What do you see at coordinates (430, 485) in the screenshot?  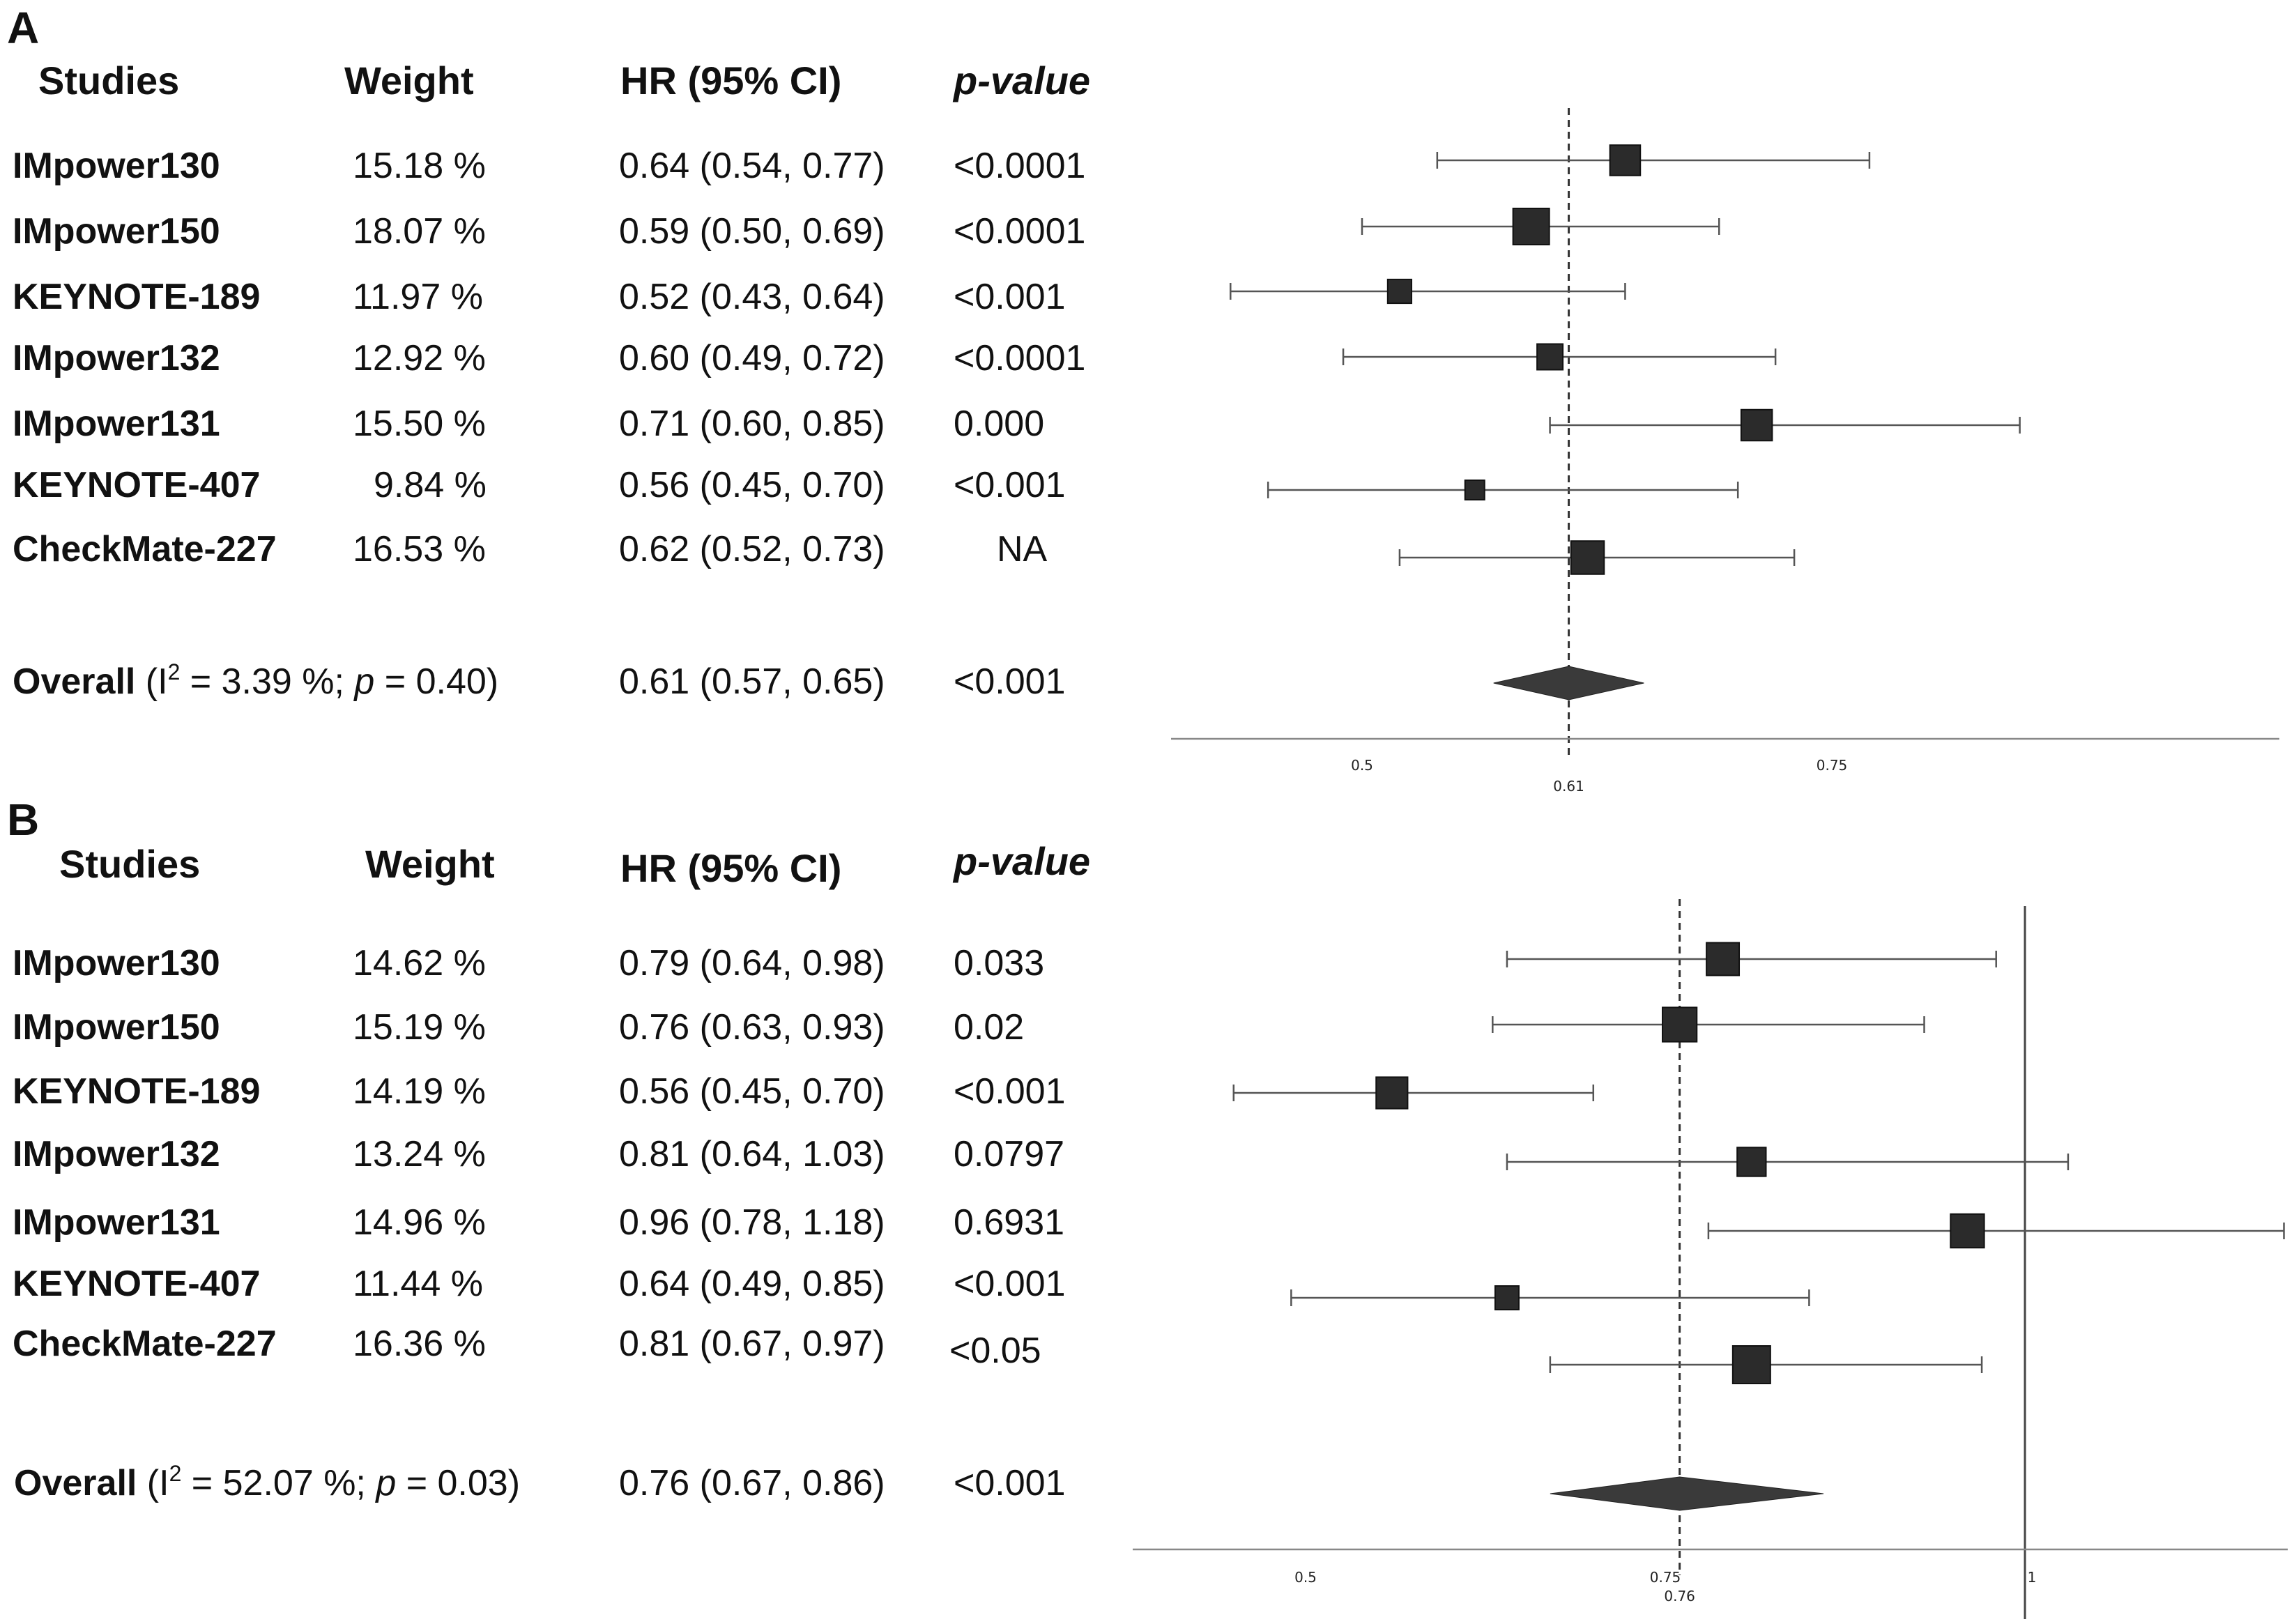 I see `study-weight: 9.84 %` at bounding box center [430, 485].